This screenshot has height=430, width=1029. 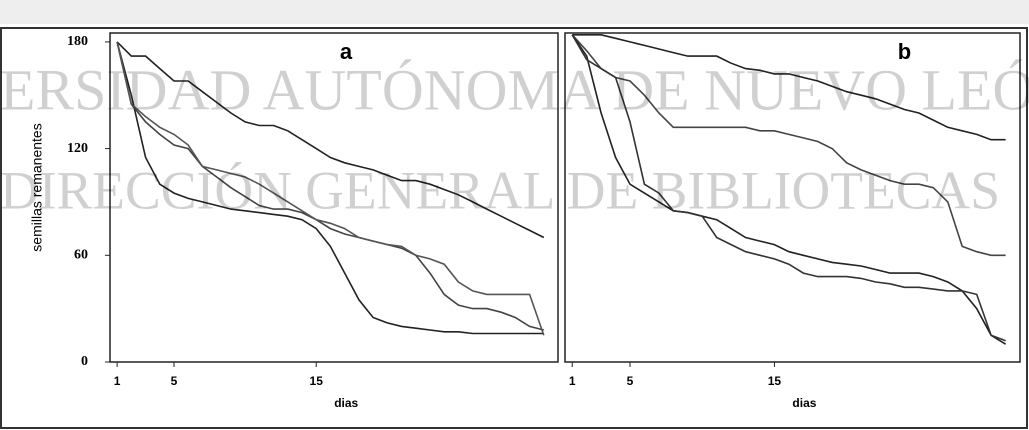 I want to click on panel-label: a, so click(x=346, y=51).